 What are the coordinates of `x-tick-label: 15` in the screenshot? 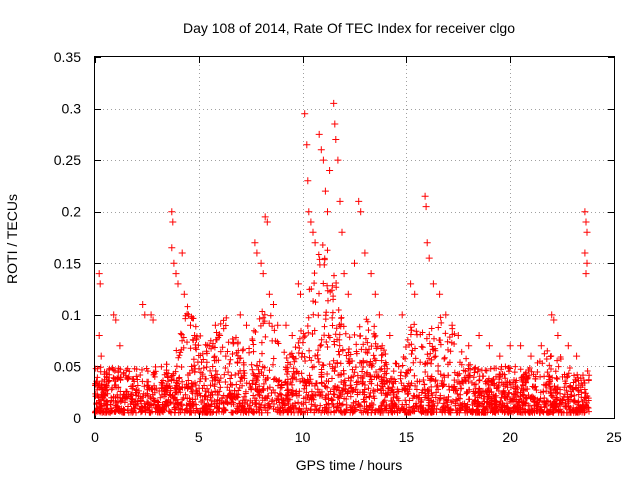 It's located at (407, 437).